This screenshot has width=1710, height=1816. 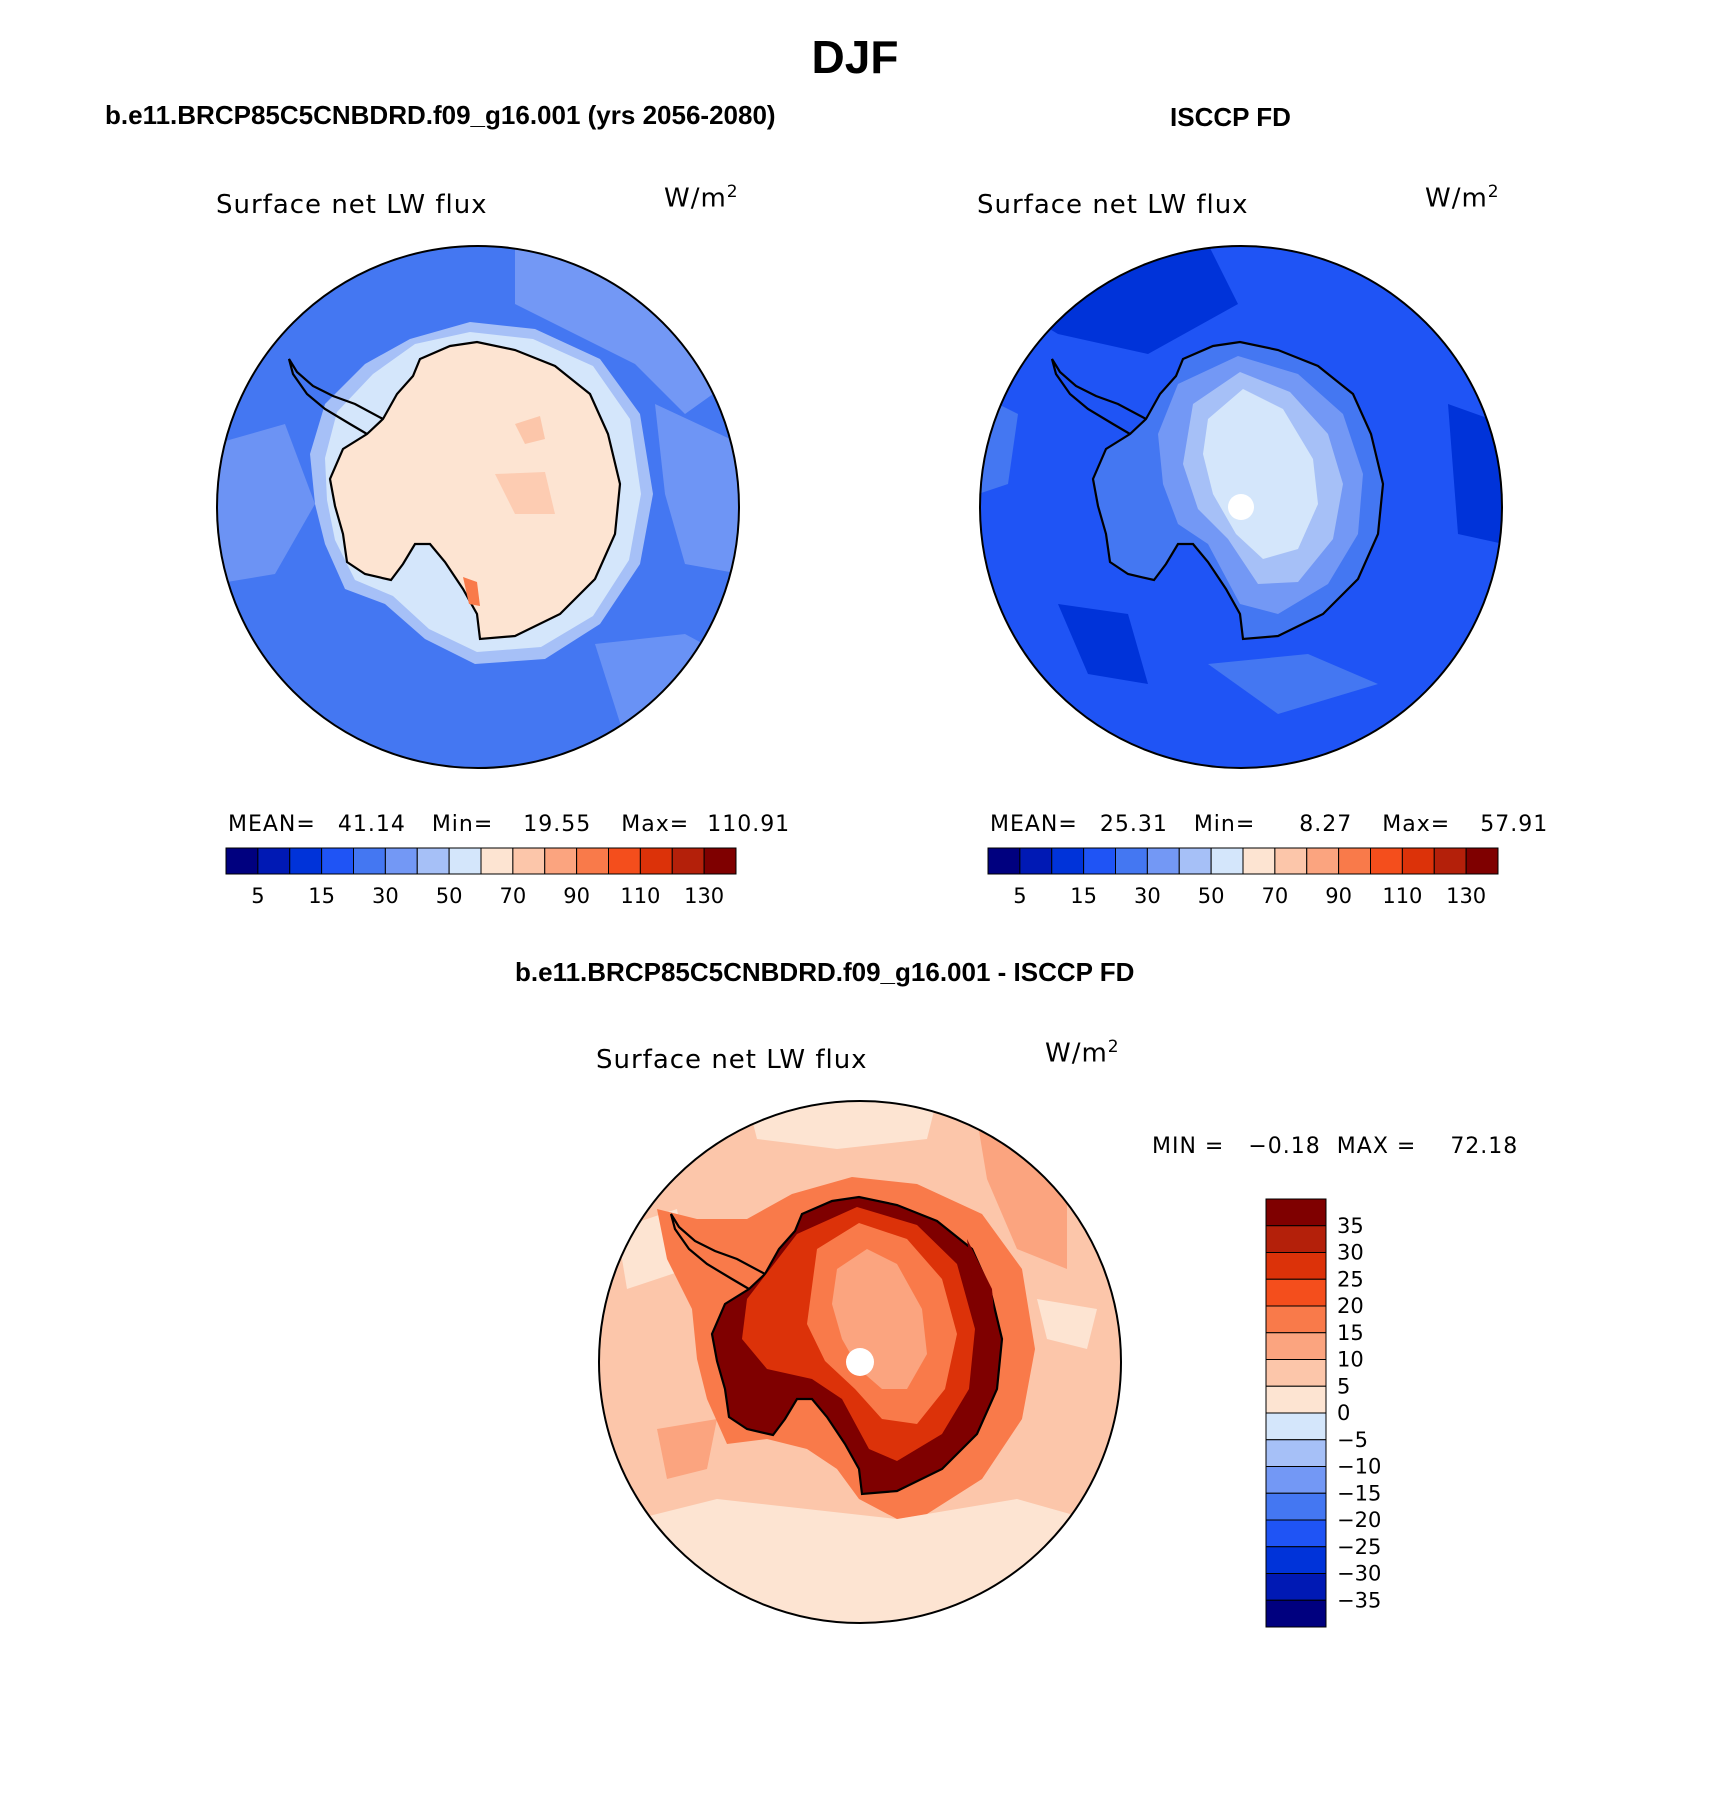 What do you see at coordinates (1188, 1146) in the screenshot?
I see `diff-min-label: MIN =` at bounding box center [1188, 1146].